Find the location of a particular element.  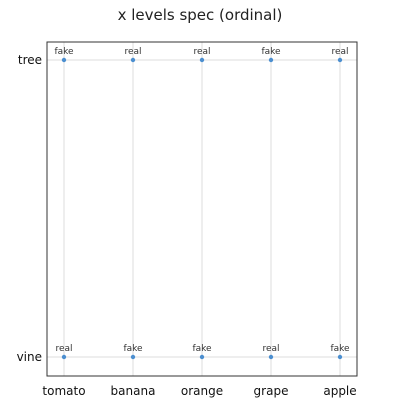

point-grape-tree is located at coordinates (271, 60).